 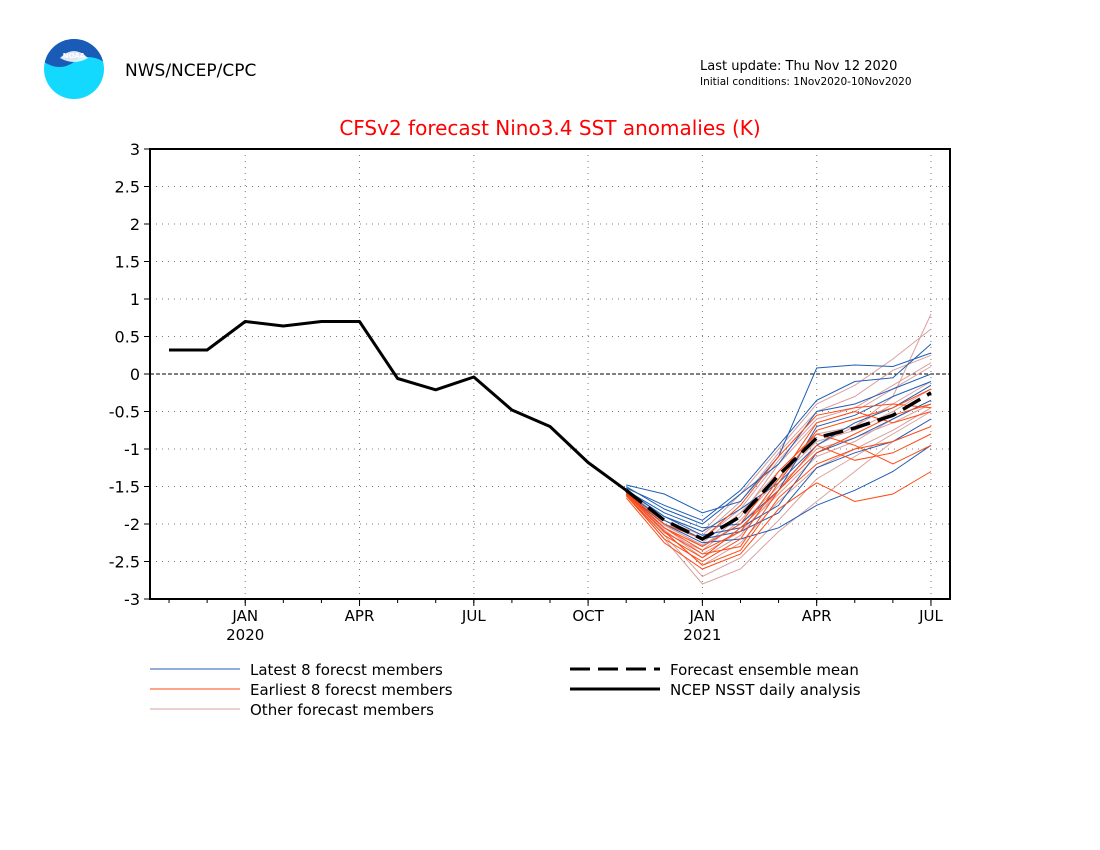 I want to click on ensemble-mean-line, so click(x=778, y=466).